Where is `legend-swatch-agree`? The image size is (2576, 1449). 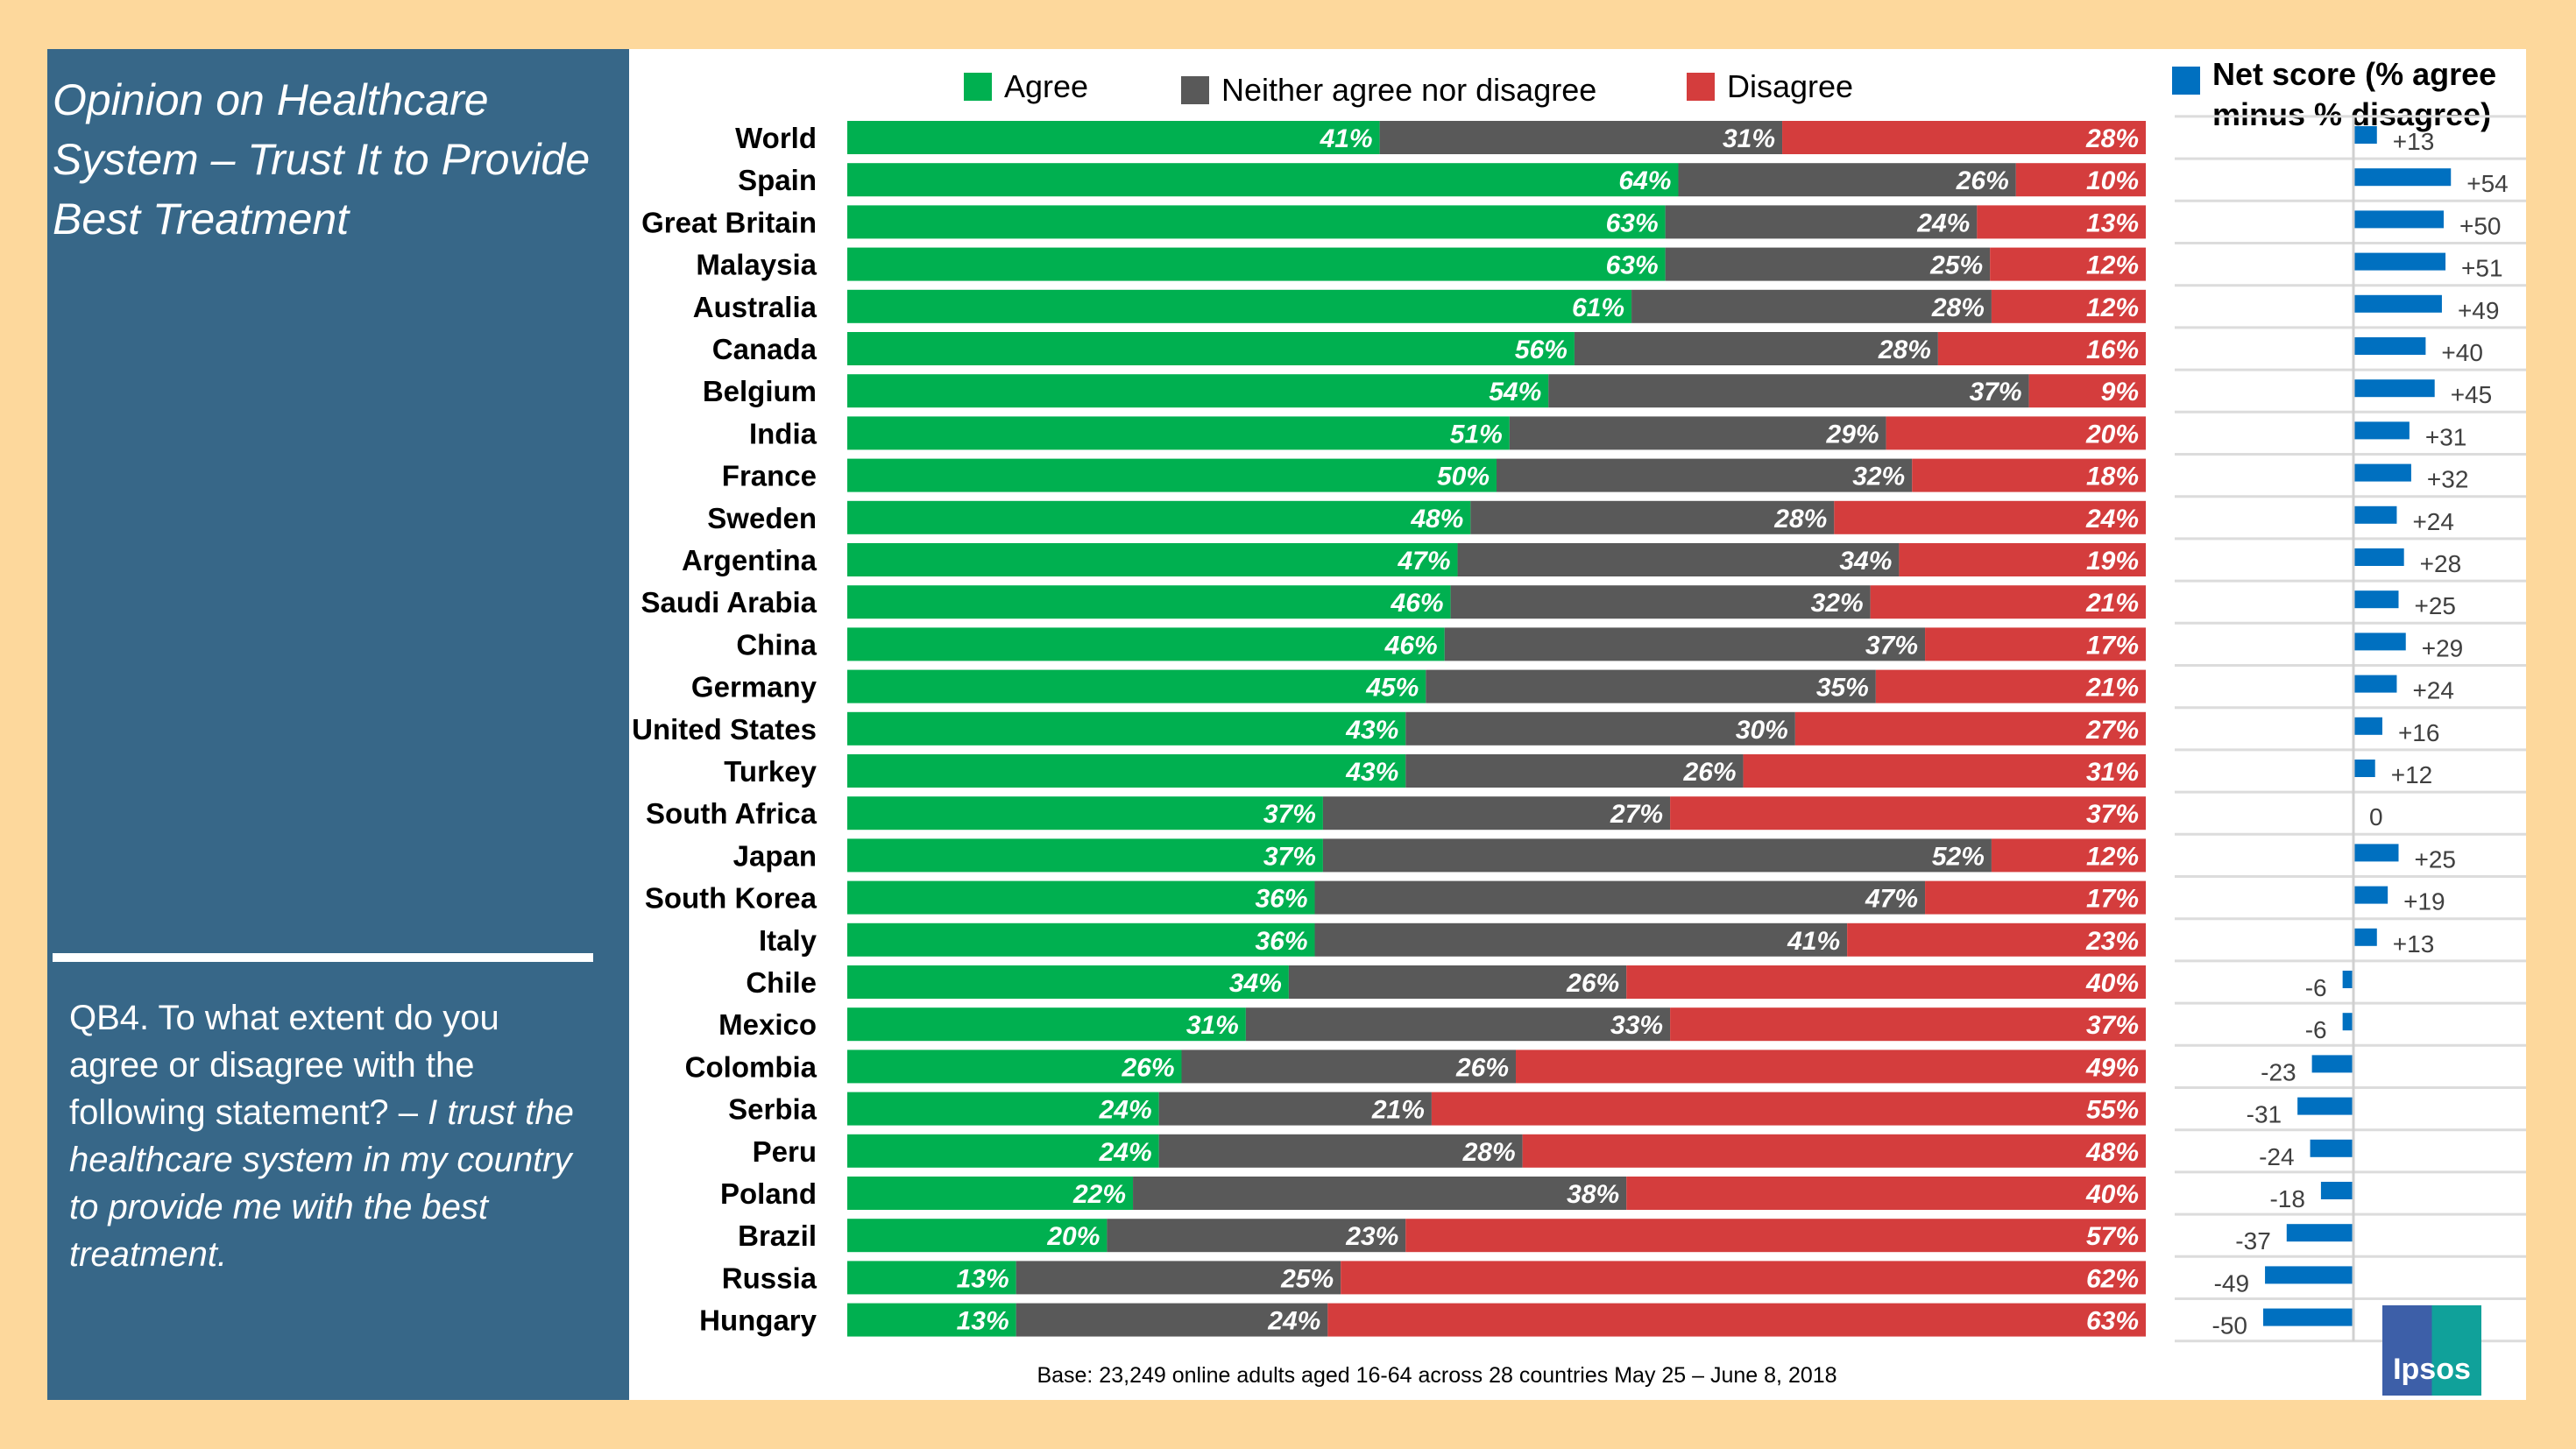
legend-swatch-agree is located at coordinates (978, 87).